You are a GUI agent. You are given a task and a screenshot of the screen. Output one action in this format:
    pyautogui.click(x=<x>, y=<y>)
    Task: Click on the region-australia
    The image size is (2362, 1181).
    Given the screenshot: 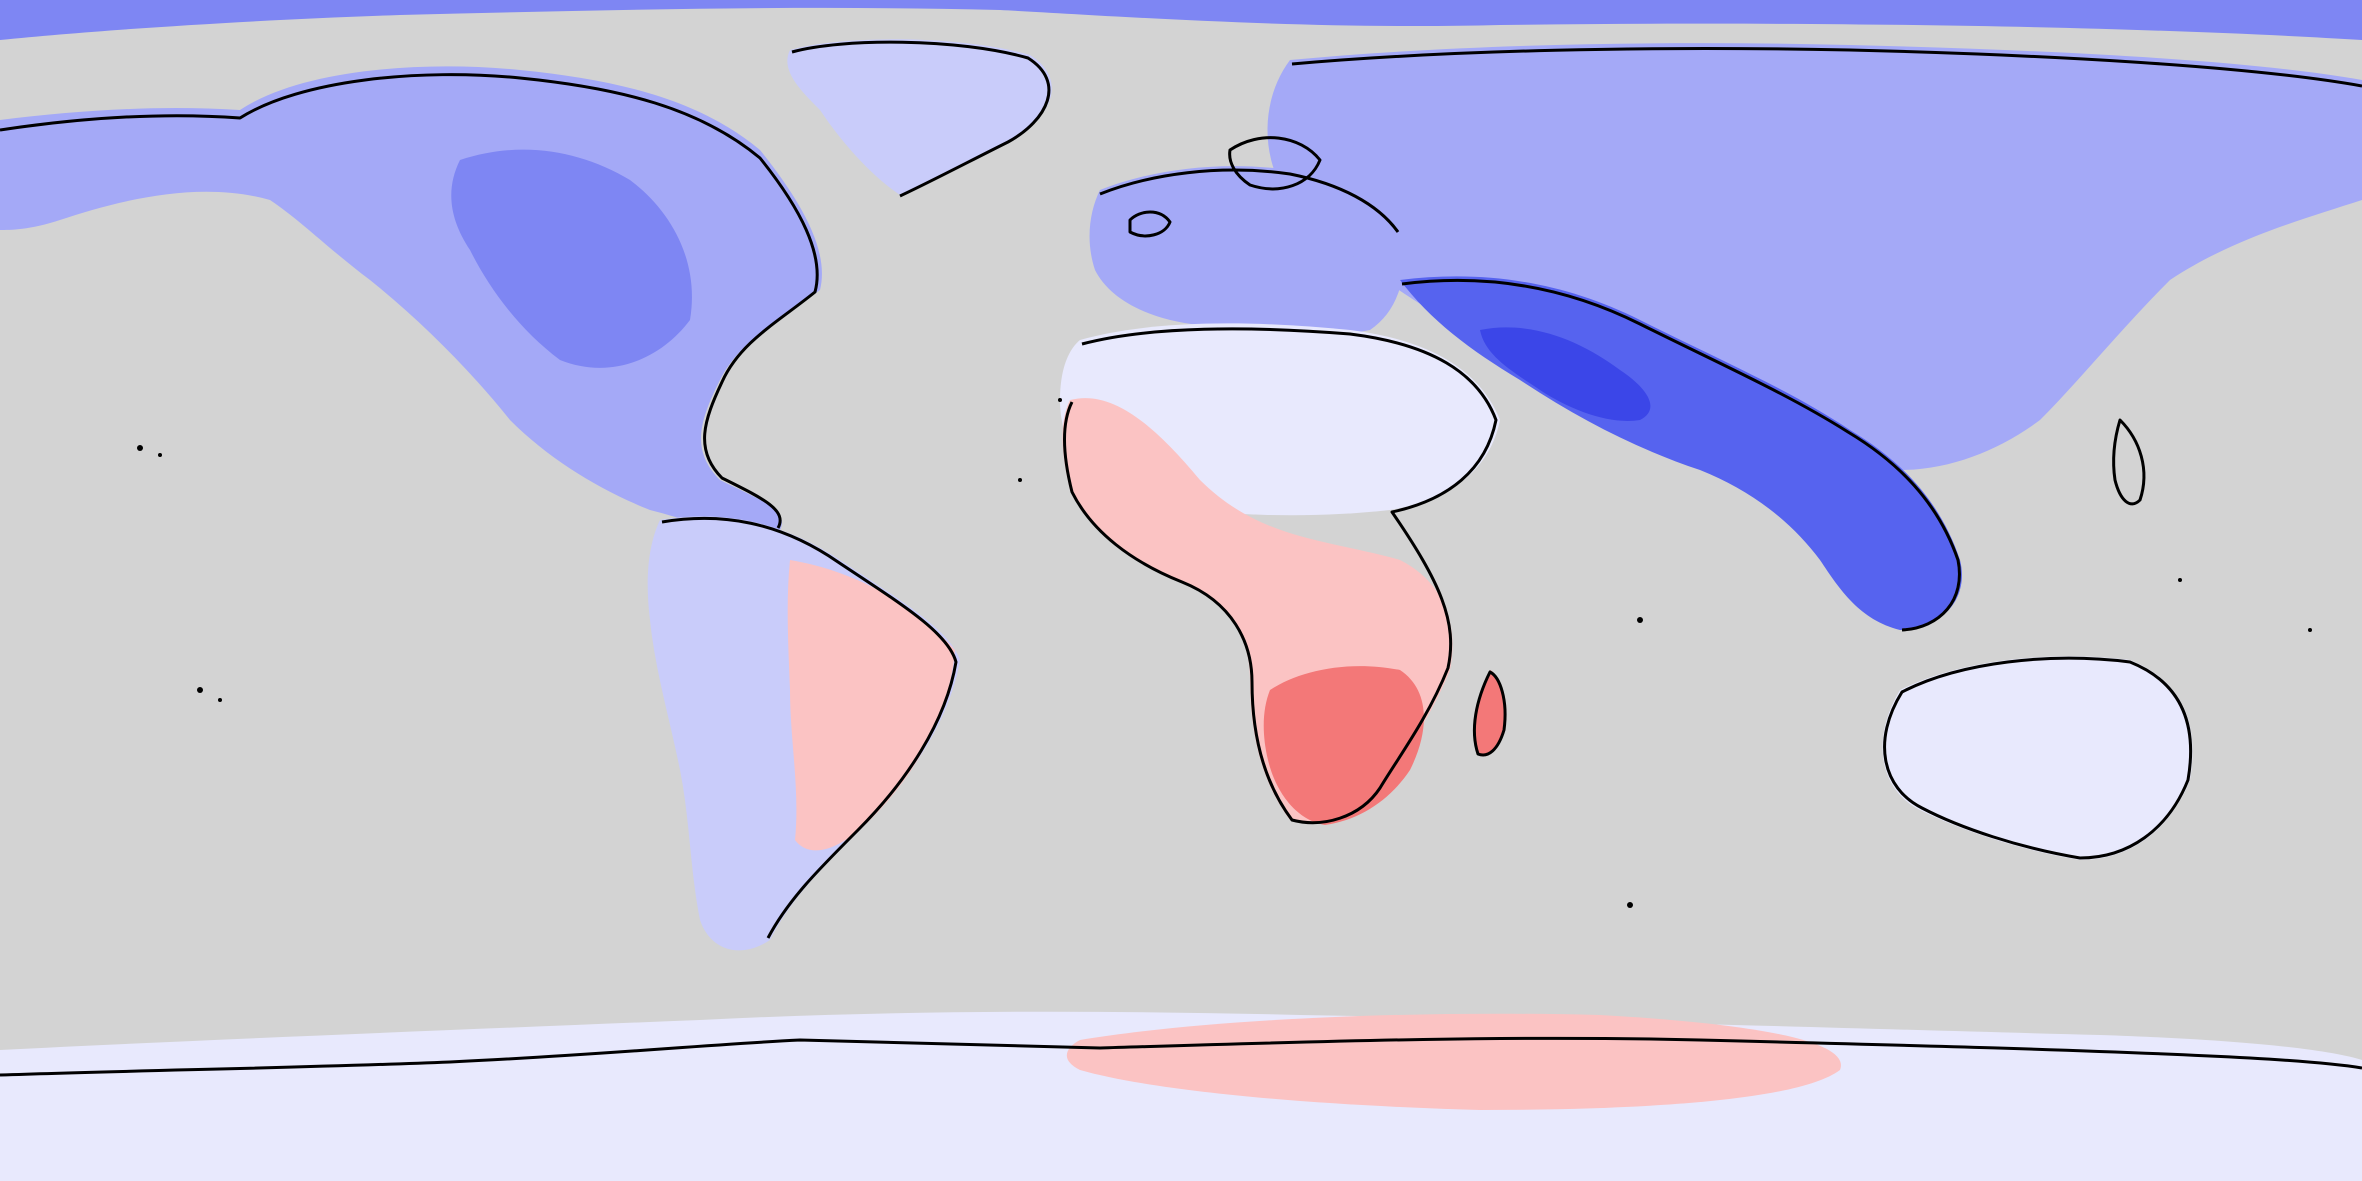 What is the action you would take?
    pyautogui.click(x=2037, y=758)
    